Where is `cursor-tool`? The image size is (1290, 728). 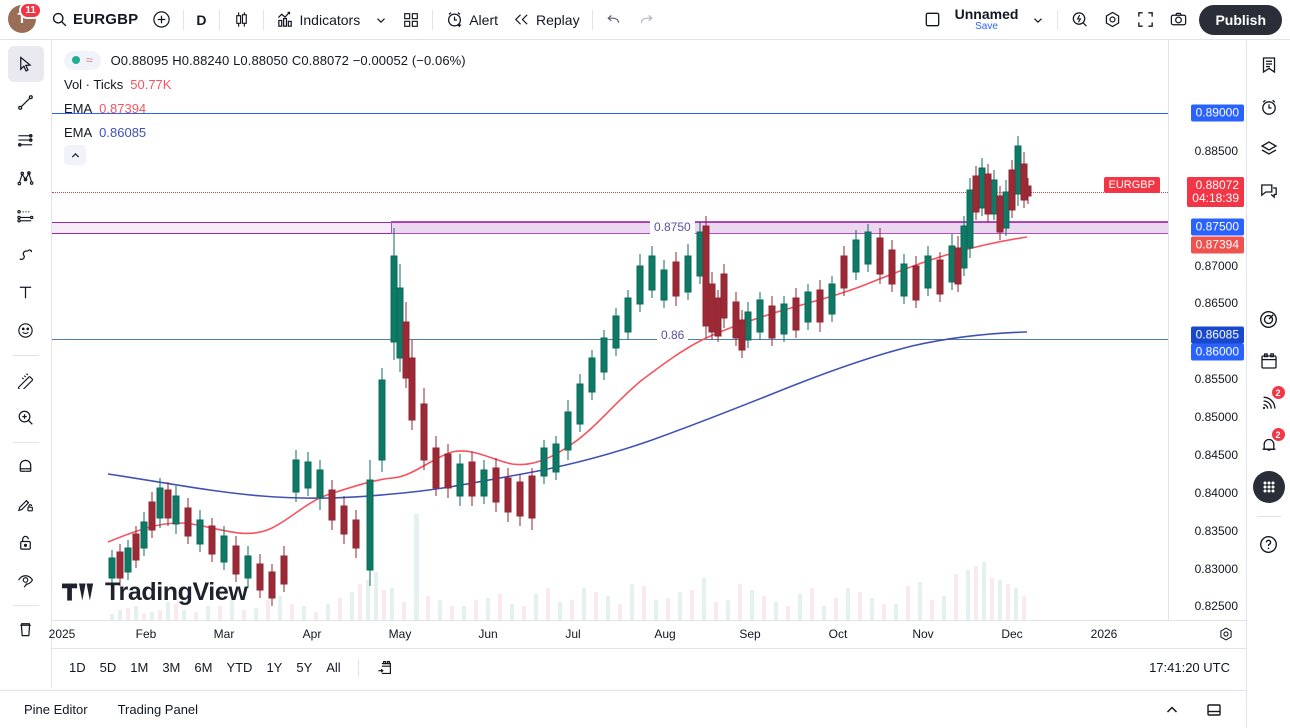
cursor-tool is located at coordinates (25, 64).